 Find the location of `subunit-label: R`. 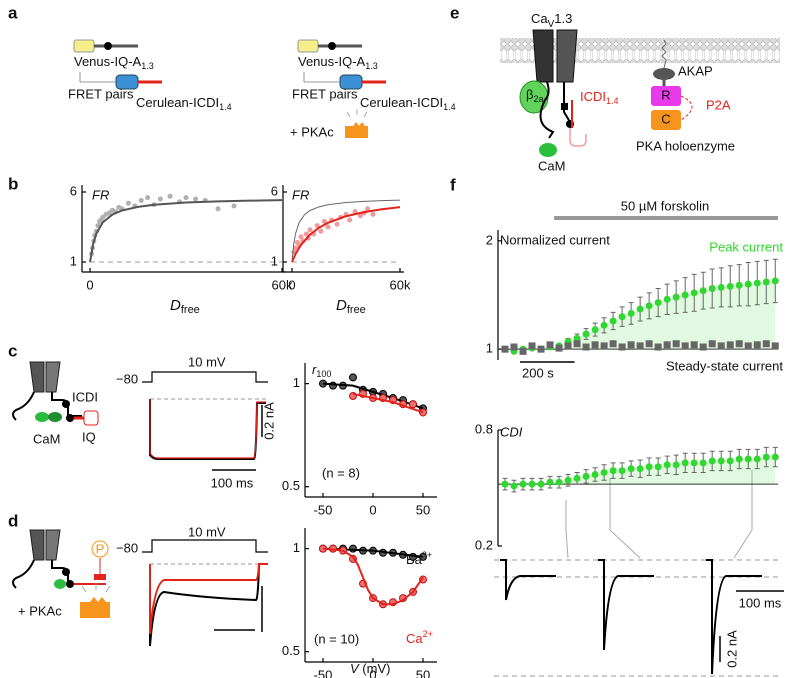

subunit-label: R is located at coordinates (665, 94).